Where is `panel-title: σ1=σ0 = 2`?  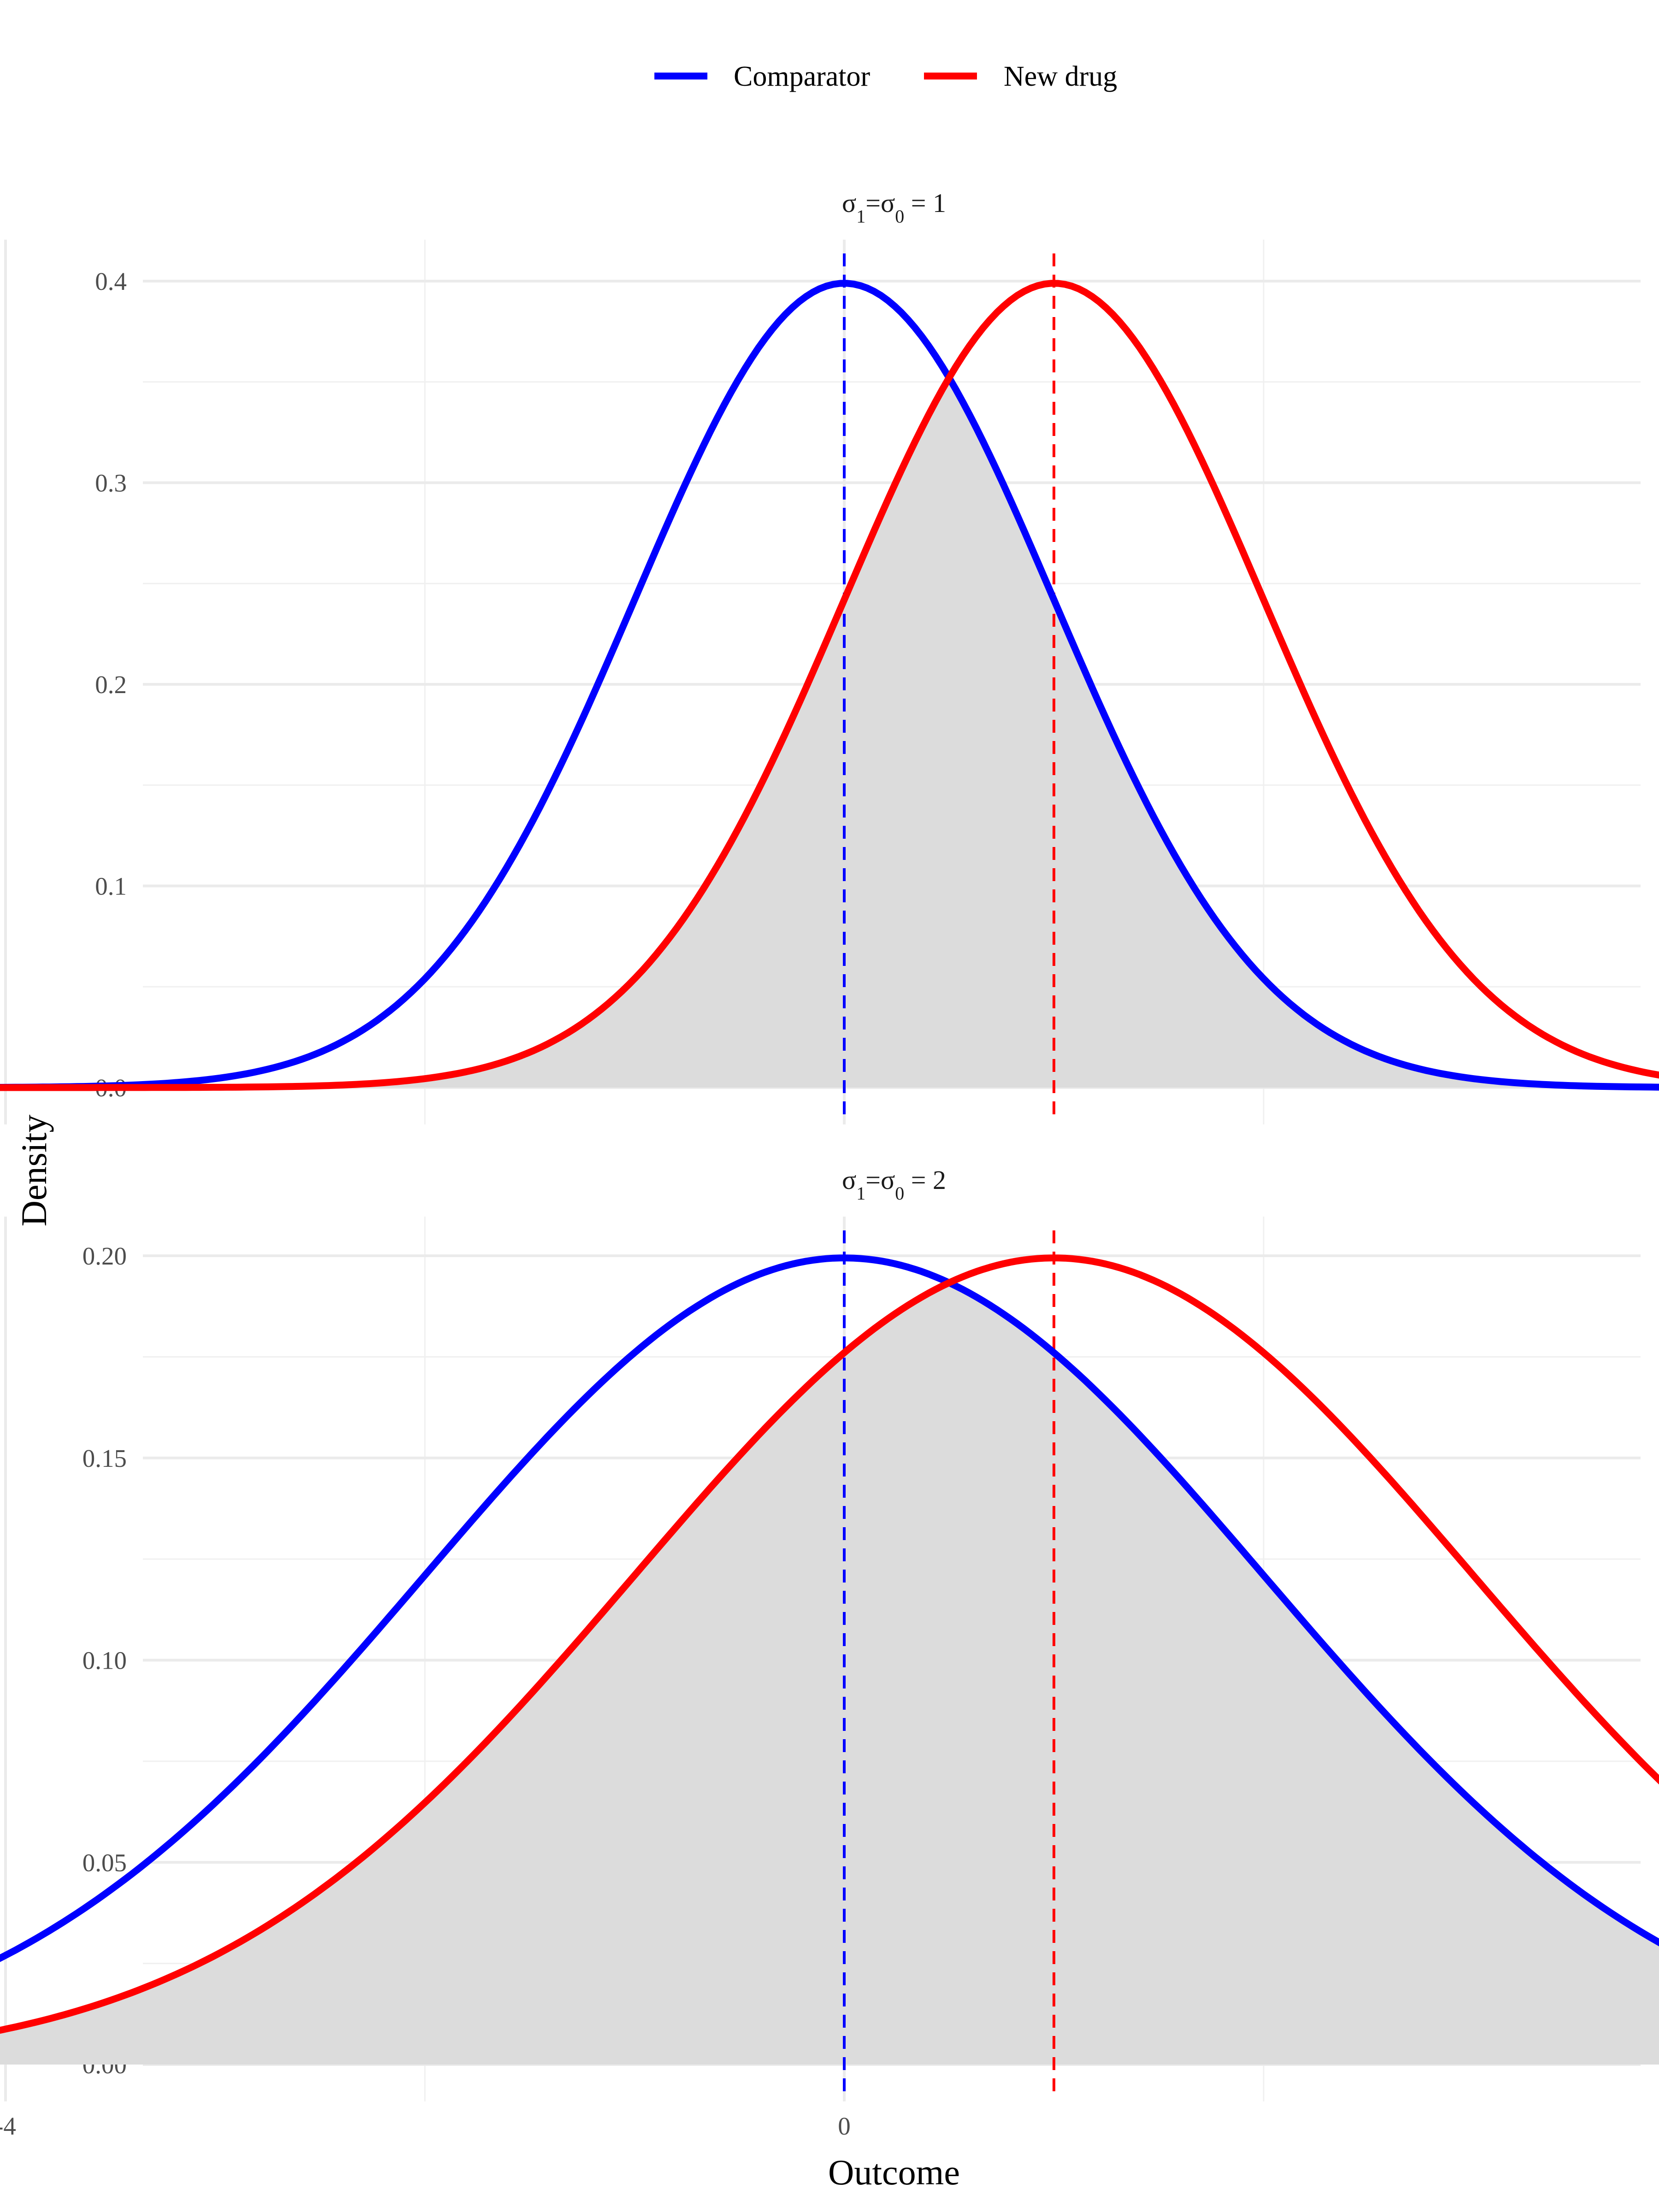 panel-title: σ1=σ0 = 2 is located at coordinates (894, 1184).